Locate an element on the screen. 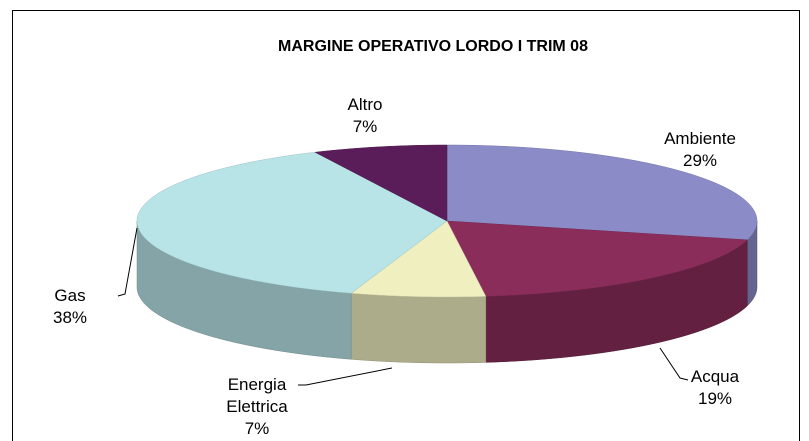  slice-value: 29% is located at coordinates (700, 160).